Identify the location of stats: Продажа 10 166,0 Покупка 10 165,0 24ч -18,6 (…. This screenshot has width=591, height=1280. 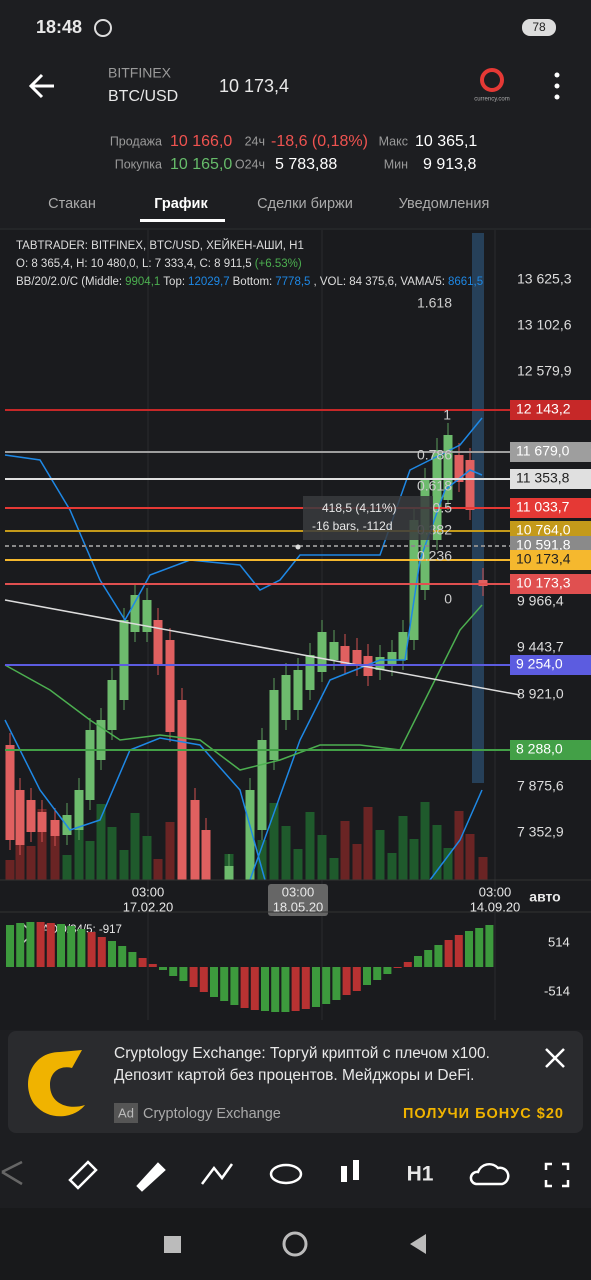
(294, 153).